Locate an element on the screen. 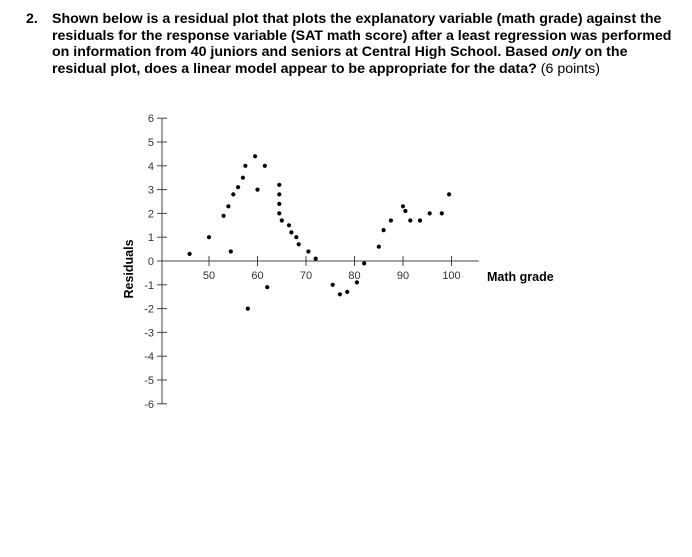 This screenshot has width=692, height=557. question-emphasis: only is located at coordinates (566, 52).